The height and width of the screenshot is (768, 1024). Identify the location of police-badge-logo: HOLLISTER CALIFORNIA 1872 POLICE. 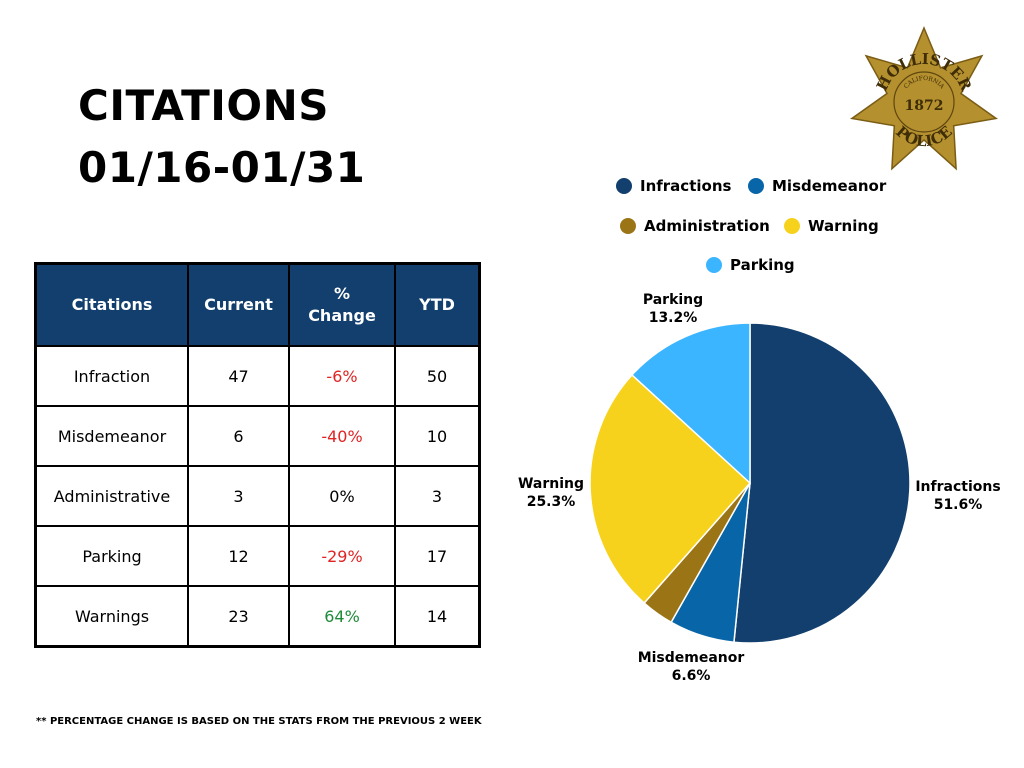
(924, 98).